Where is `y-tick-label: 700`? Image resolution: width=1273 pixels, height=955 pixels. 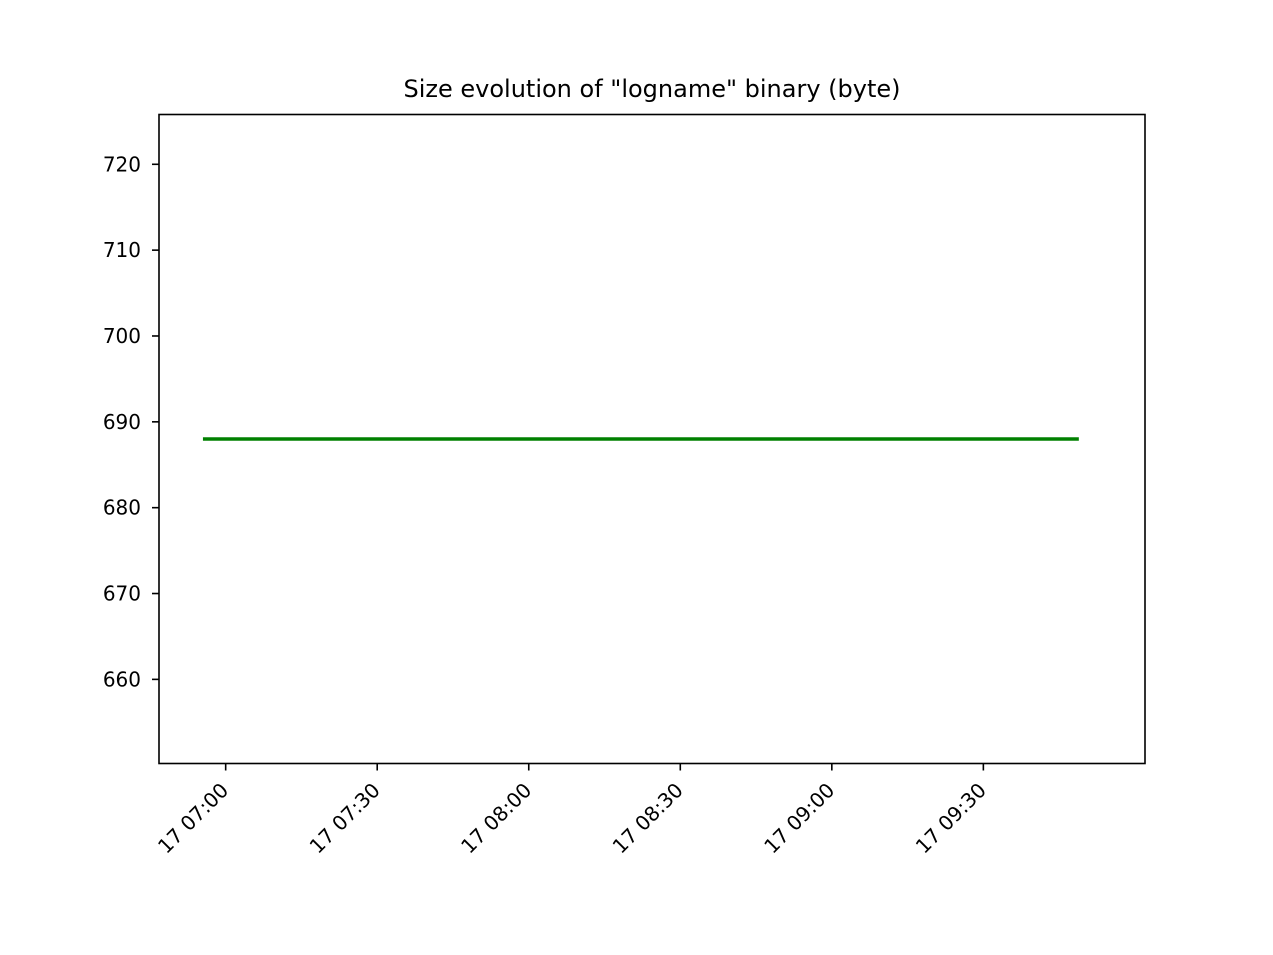 y-tick-label: 700 is located at coordinates (122, 336).